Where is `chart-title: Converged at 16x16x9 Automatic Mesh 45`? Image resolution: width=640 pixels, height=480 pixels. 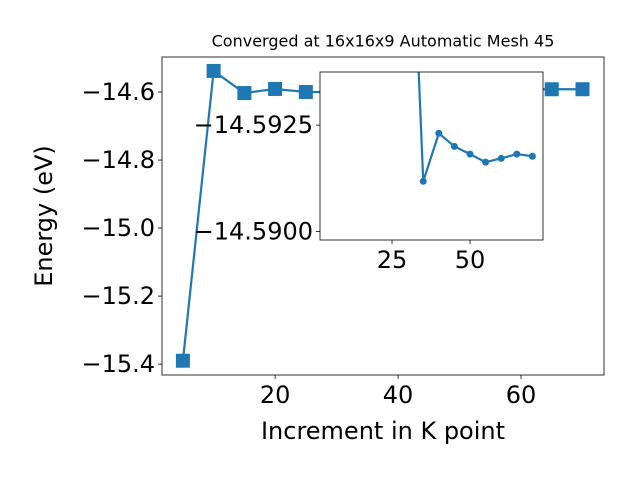 chart-title: Converged at 16x16x9 Automatic Mesh 45 is located at coordinates (383, 41).